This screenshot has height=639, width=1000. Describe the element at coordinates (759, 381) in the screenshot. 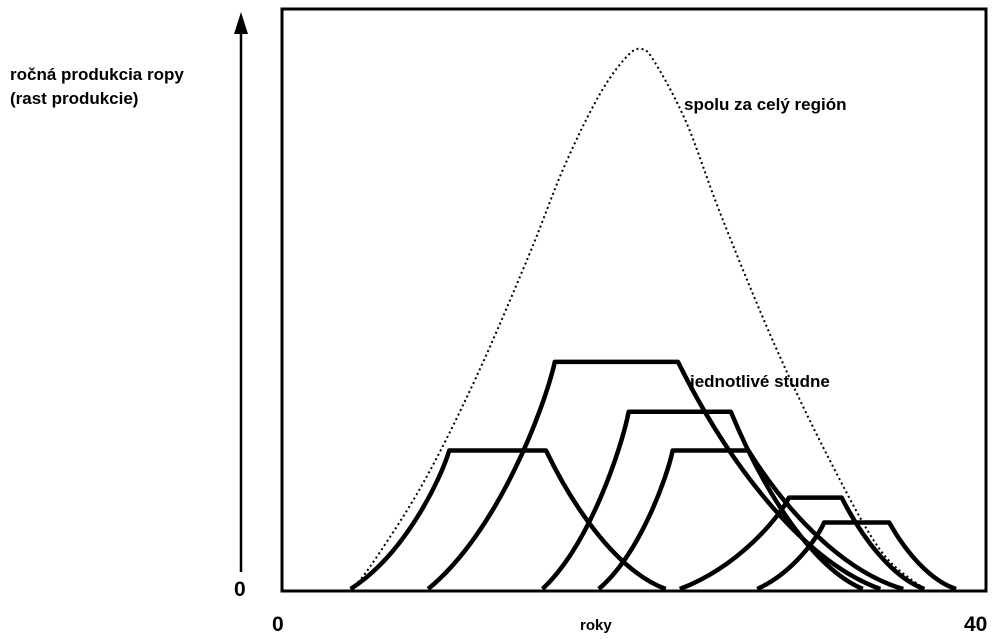

I see `annotation-wells: jednotlivé studne` at that location.